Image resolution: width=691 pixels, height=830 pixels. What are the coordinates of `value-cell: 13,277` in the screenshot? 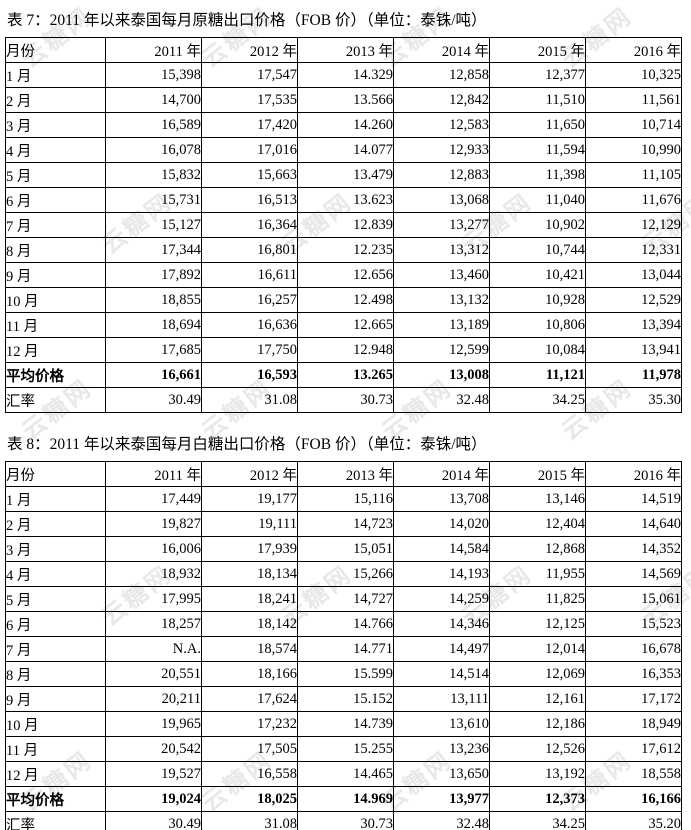 It's located at (441, 225).